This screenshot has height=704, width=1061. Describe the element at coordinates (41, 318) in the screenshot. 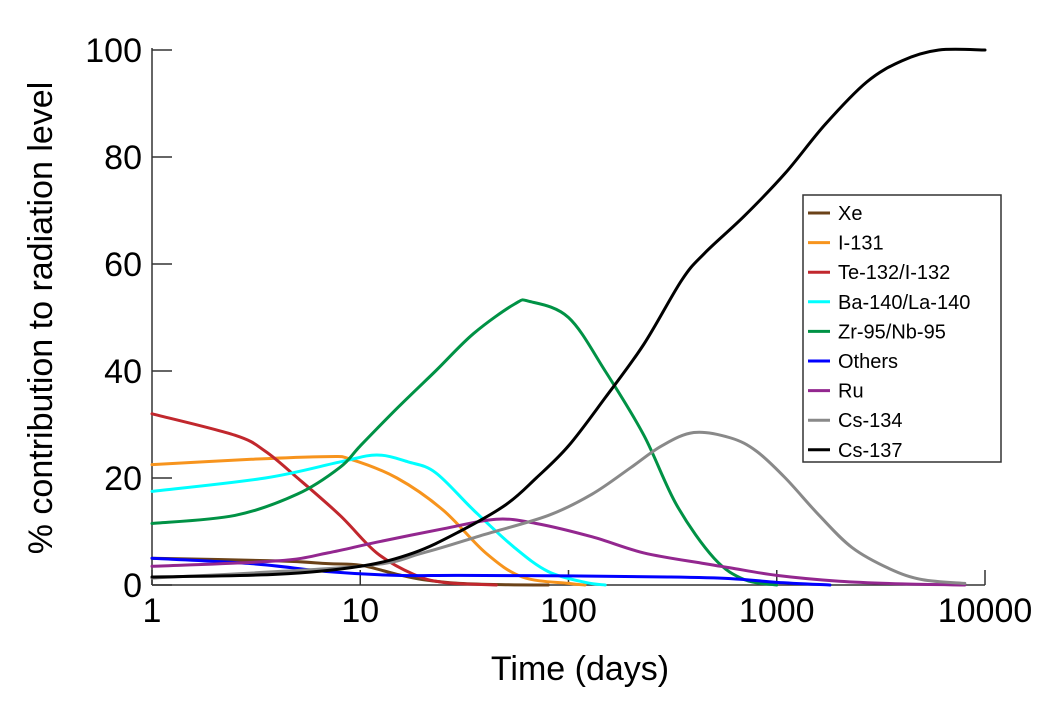

I see `y-axis-label: % contribution to radiation level` at that location.